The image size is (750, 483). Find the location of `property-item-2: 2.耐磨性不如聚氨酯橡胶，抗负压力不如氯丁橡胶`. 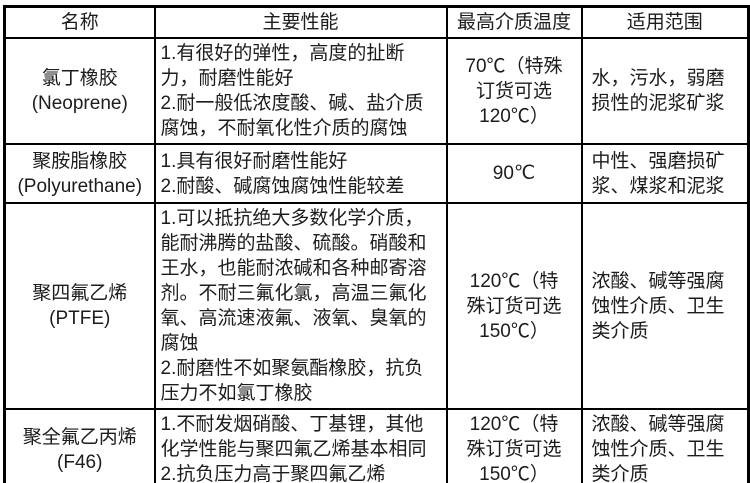

property-item-2: 2.耐磨性不如聚氨酯橡胶，抗负压力不如氯丁橡胶 is located at coordinates (292, 381).